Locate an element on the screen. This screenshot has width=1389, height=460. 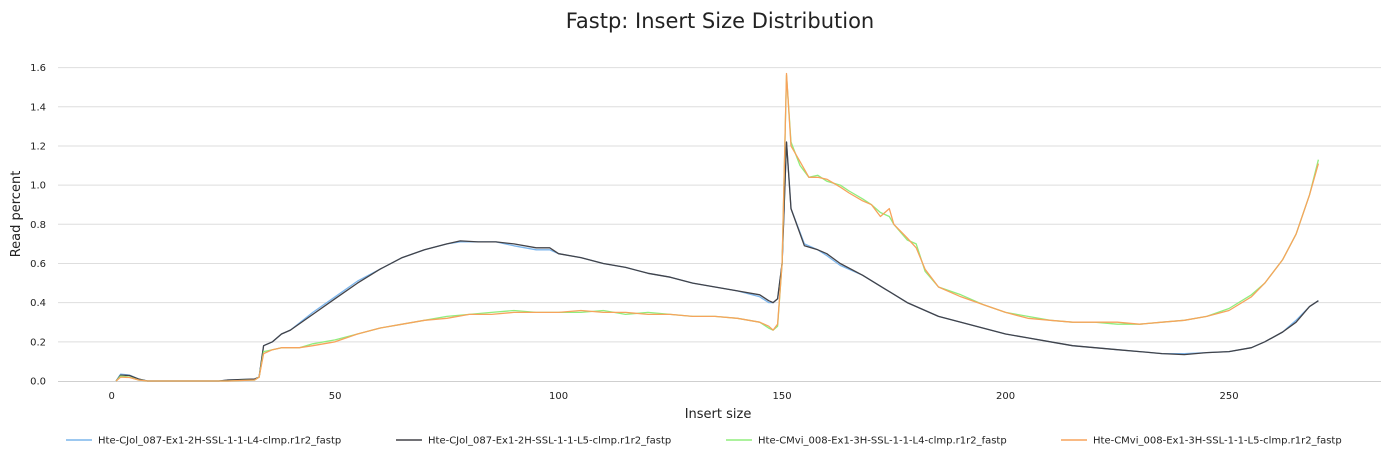
y-axis-ticks: 0.0 0.2 0.4 0.6 0.8 1.0 1.2 1.4 1.6 is located at coordinates (38, 225).